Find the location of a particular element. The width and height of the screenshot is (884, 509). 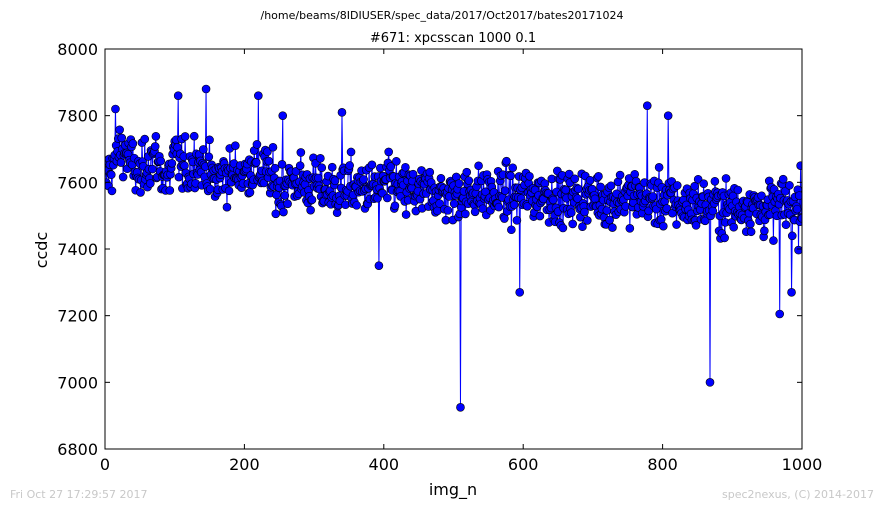

y-tick-label: 6800 is located at coordinates (77, 449).